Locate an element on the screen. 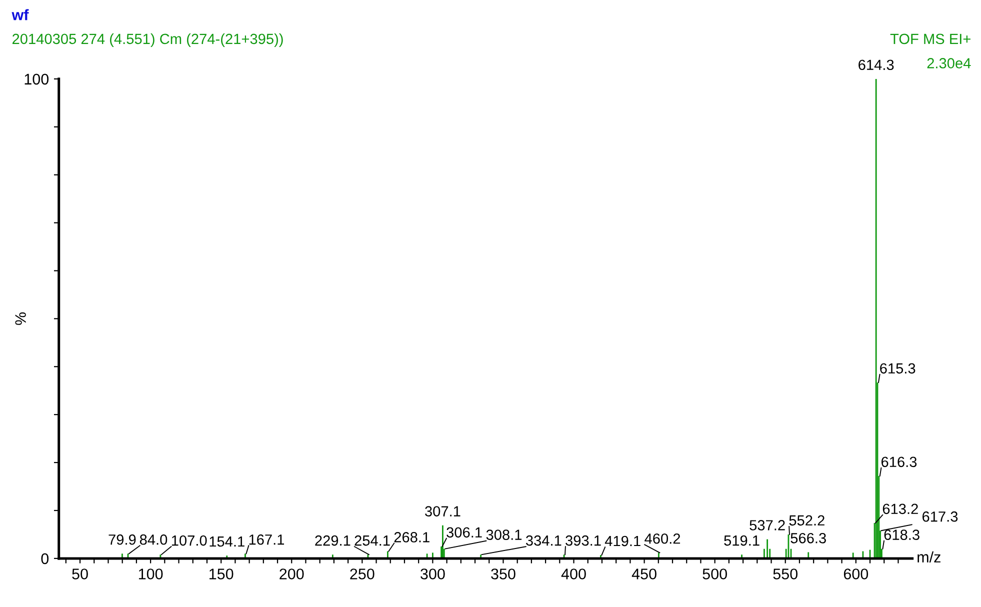 This screenshot has width=981, height=607. y-axis-title: % is located at coordinates (20, 318).